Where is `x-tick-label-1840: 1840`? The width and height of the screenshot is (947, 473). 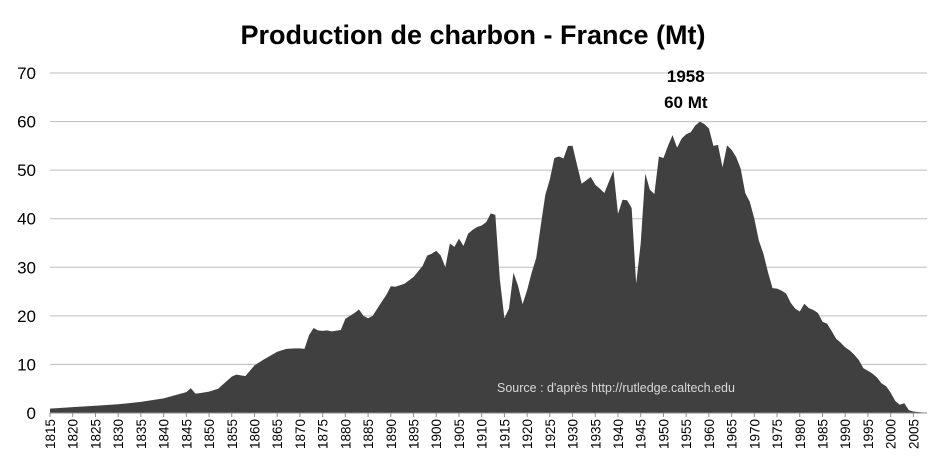 x-tick-label-1840: 1840 is located at coordinates (164, 434).